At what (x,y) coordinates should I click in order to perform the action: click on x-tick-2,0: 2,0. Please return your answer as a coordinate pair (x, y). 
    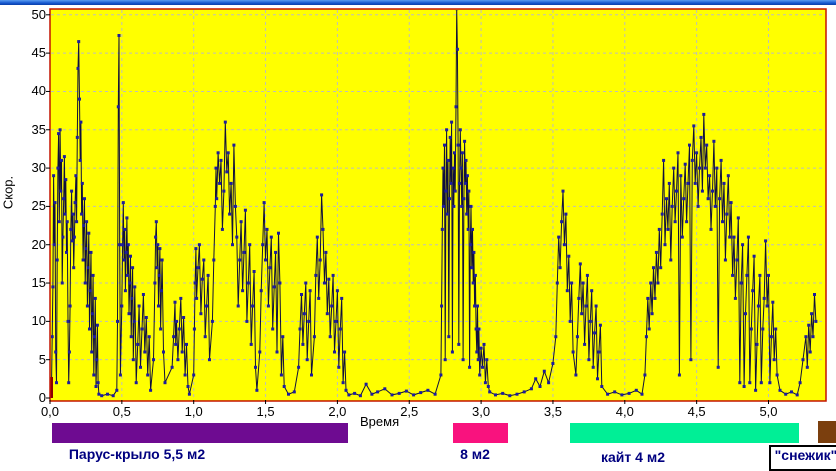
    Looking at the image, I should click on (337, 411).